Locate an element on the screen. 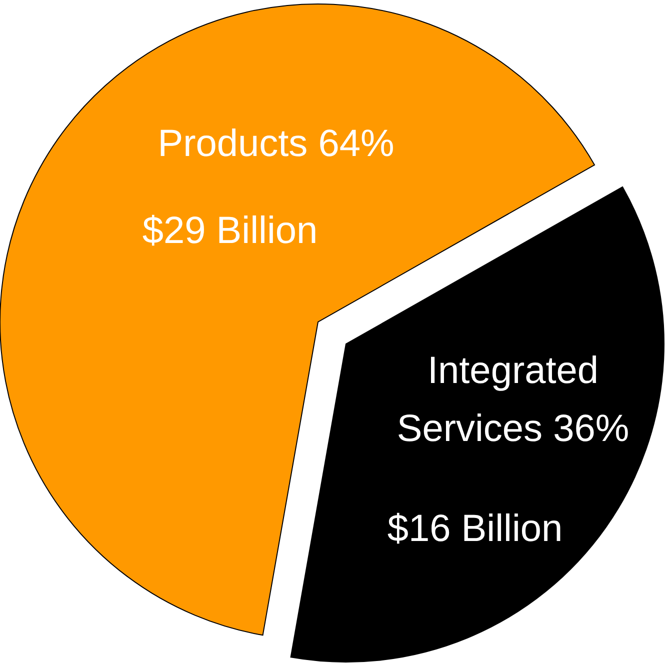 The image size is (671, 663). text: $29 Billion is located at coordinates (230, 231).